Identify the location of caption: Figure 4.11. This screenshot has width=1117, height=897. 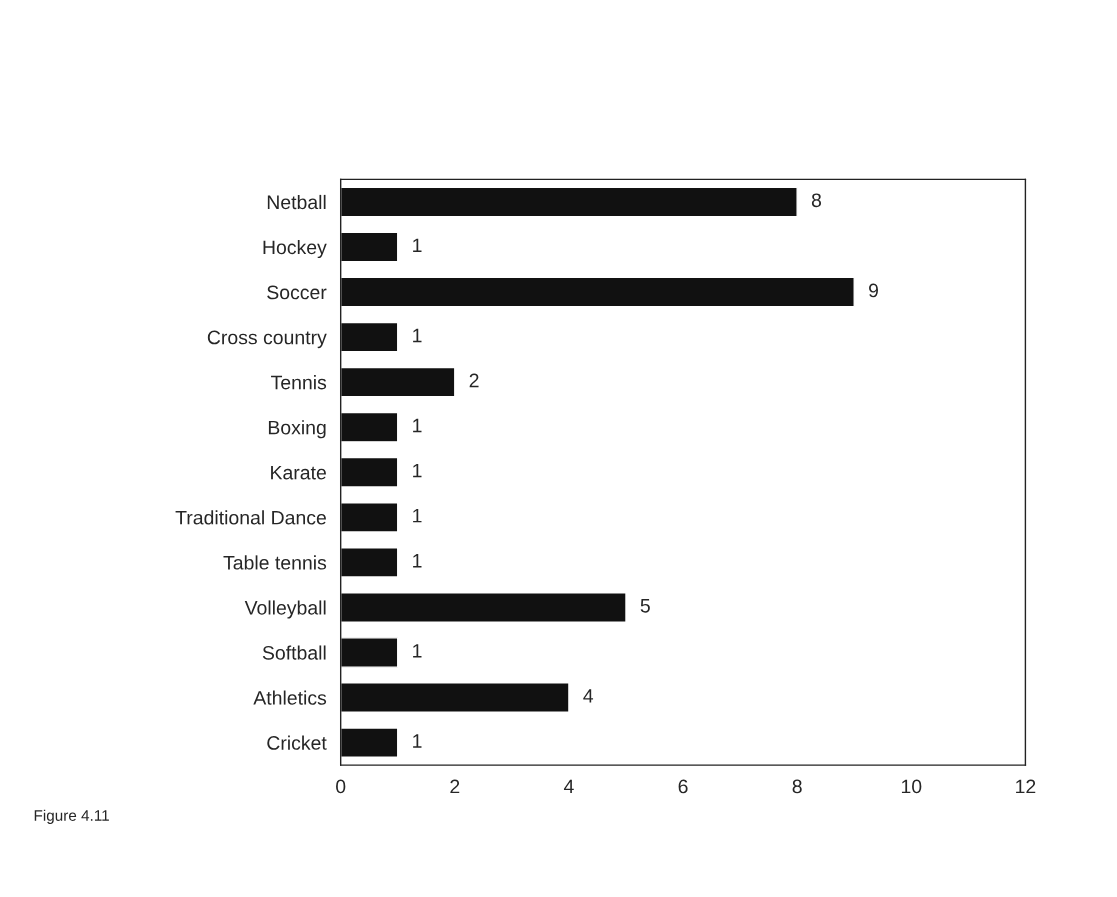
(71, 816).